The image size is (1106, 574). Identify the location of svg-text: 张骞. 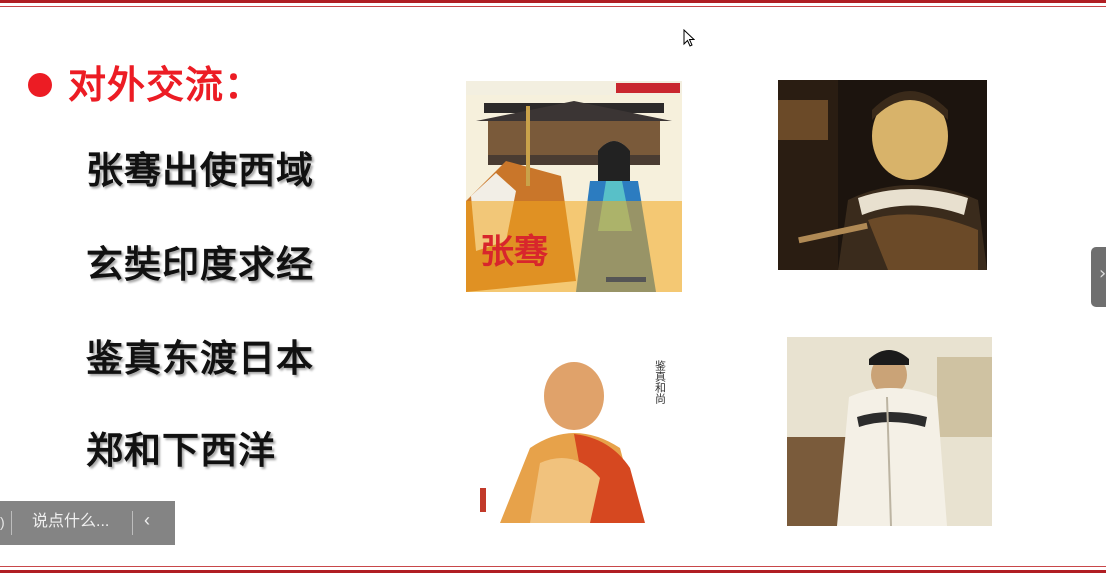
(514, 252).